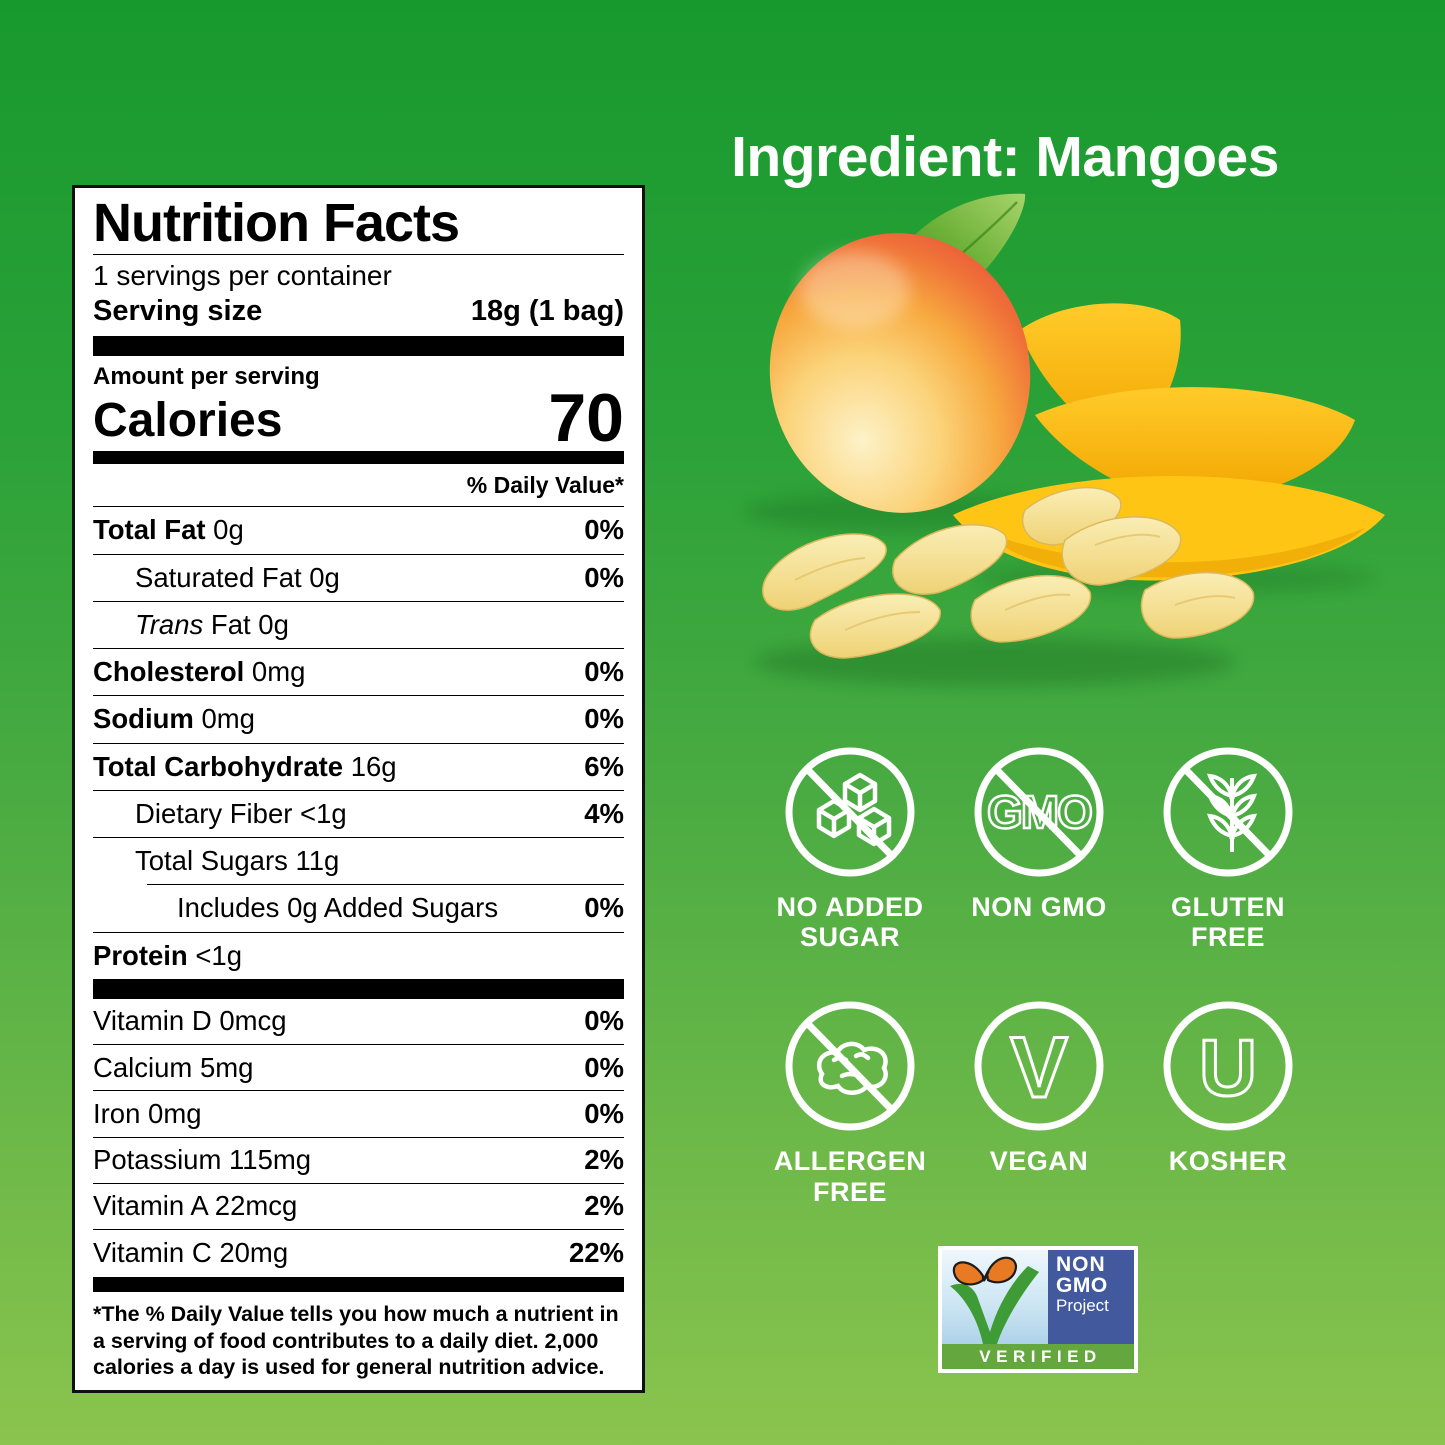 This screenshot has height=1445, width=1445. What do you see at coordinates (1228, 1161) in the screenshot?
I see `badge-label: KOSHER` at bounding box center [1228, 1161].